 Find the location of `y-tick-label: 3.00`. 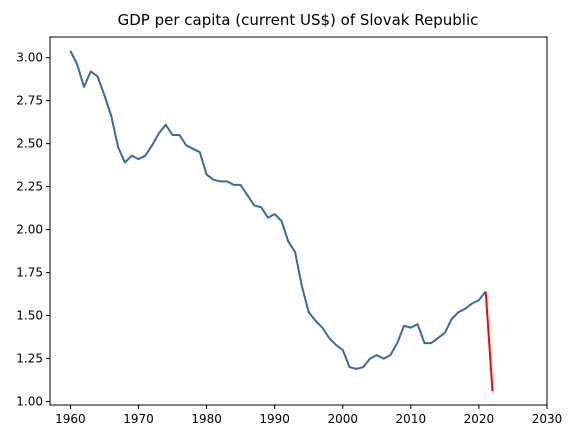

y-tick-label: 3.00 is located at coordinates (29, 58).